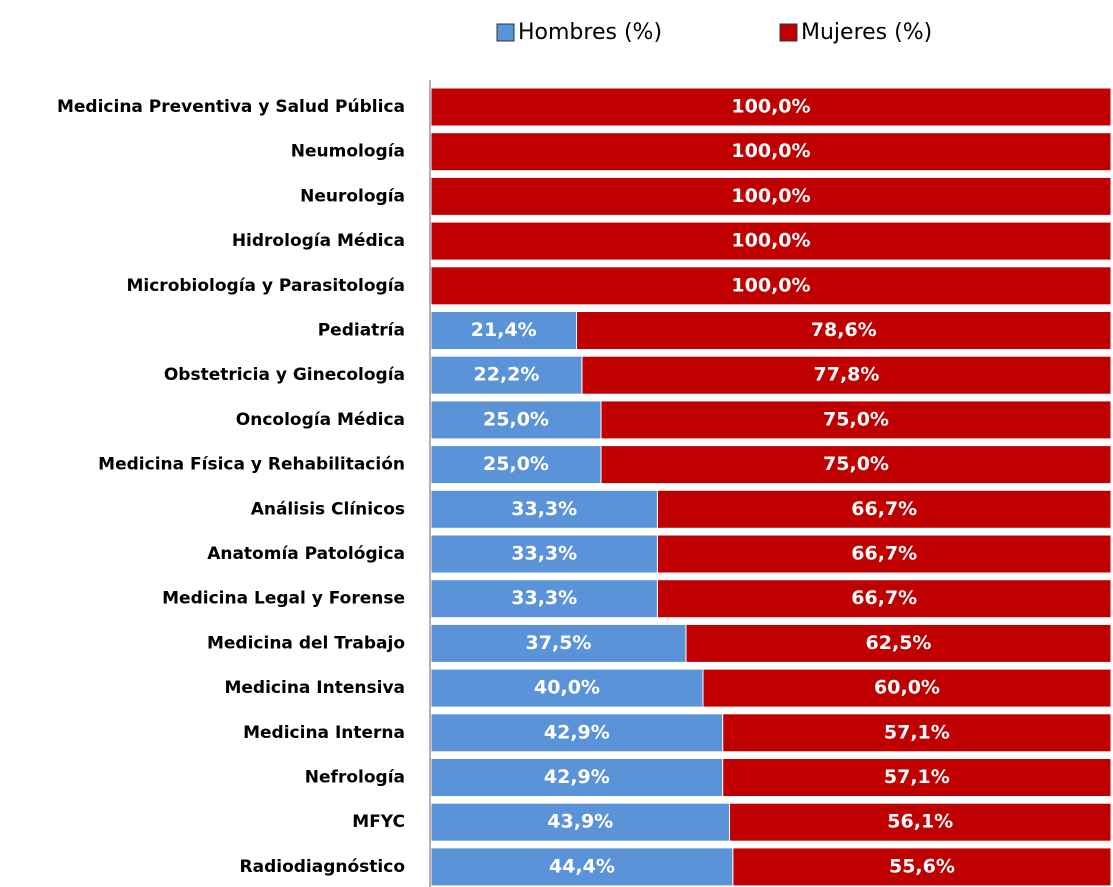  What do you see at coordinates (322, 867) in the screenshot?
I see `category-label: Radiodiagnóstico` at bounding box center [322, 867].